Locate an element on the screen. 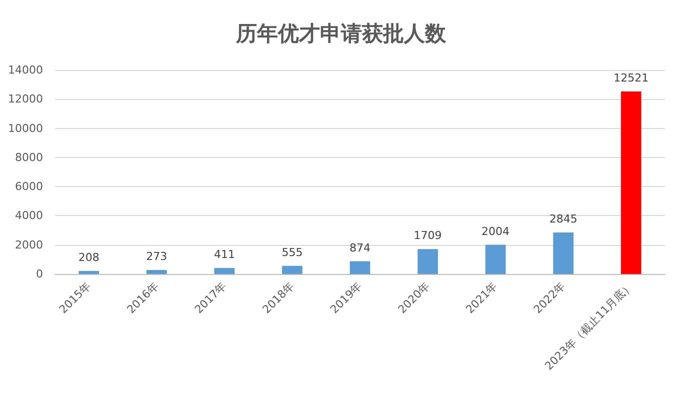  chart-title: 历年优才申请获批人数 is located at coordinates (341, 34).